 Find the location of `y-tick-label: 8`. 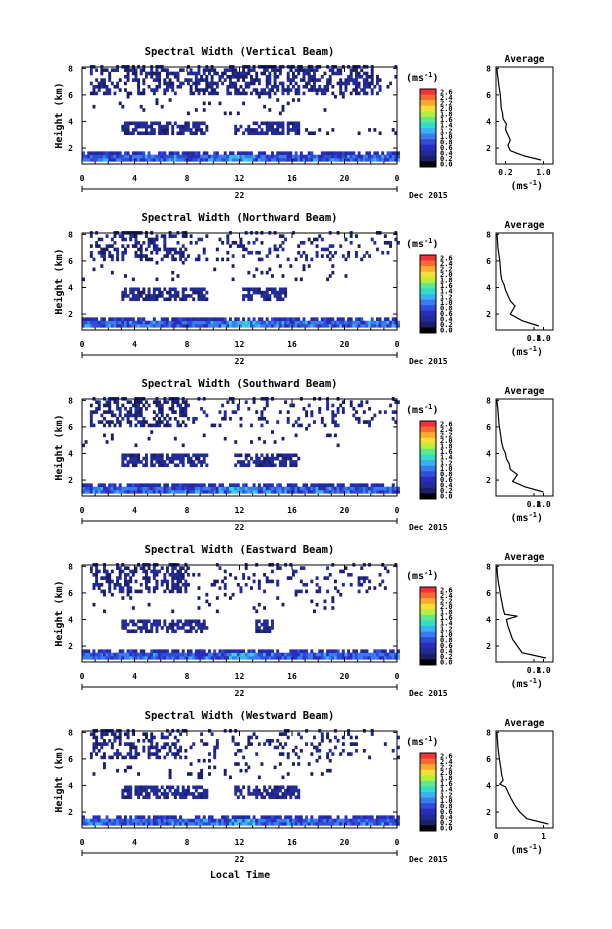

y-tick-label: 8 is located at coordinates (70, 400).